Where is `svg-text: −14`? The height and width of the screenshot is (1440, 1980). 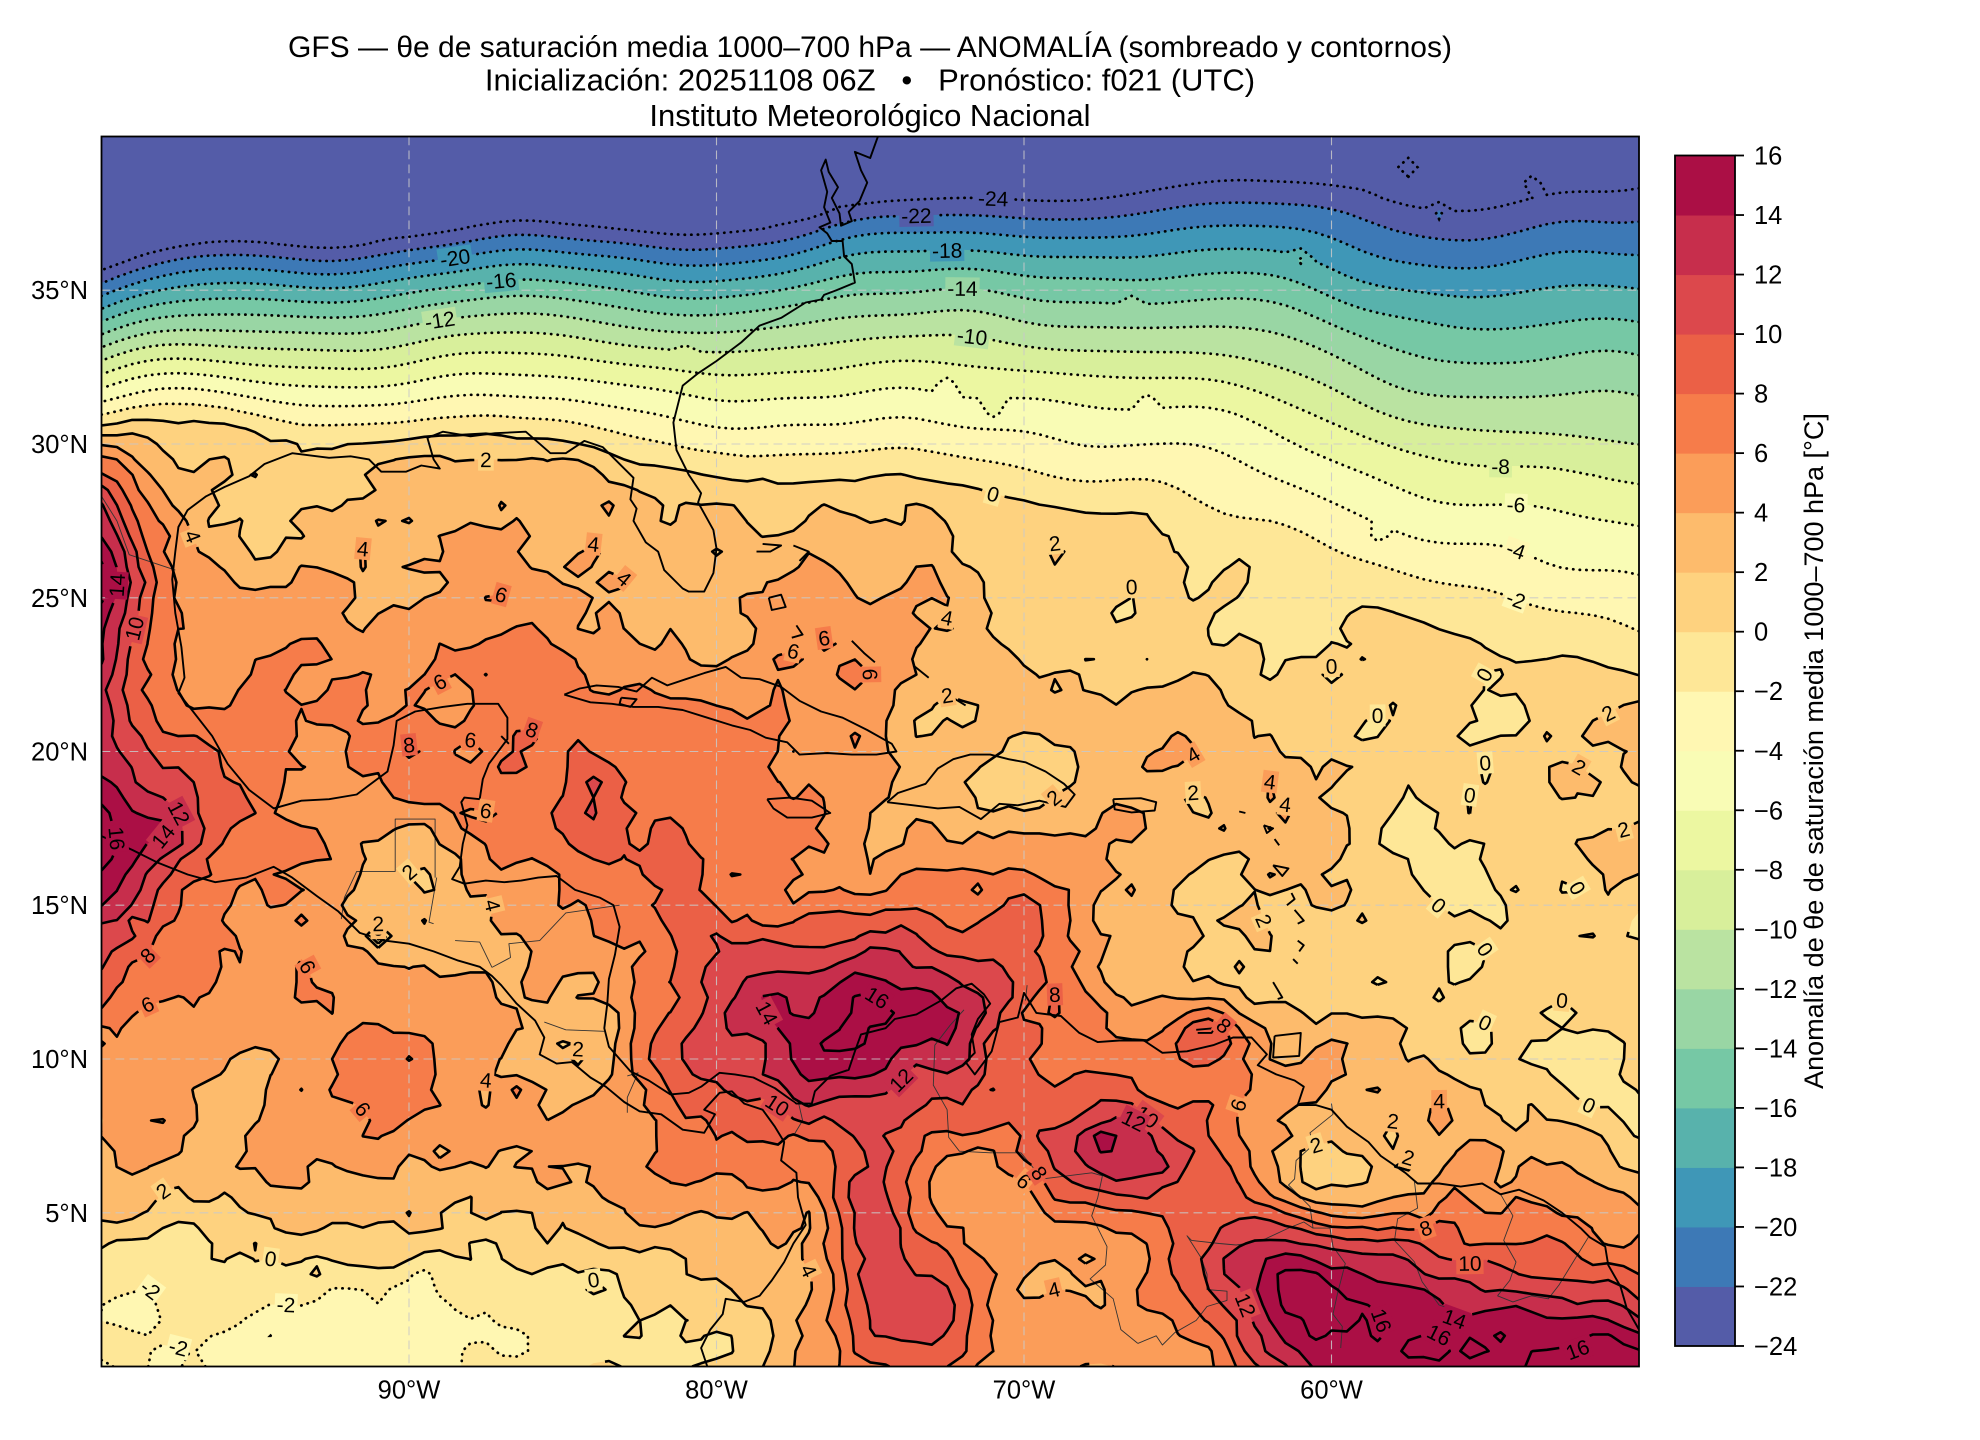
svg-text: −14 is located at coordinates (1775, 1049).